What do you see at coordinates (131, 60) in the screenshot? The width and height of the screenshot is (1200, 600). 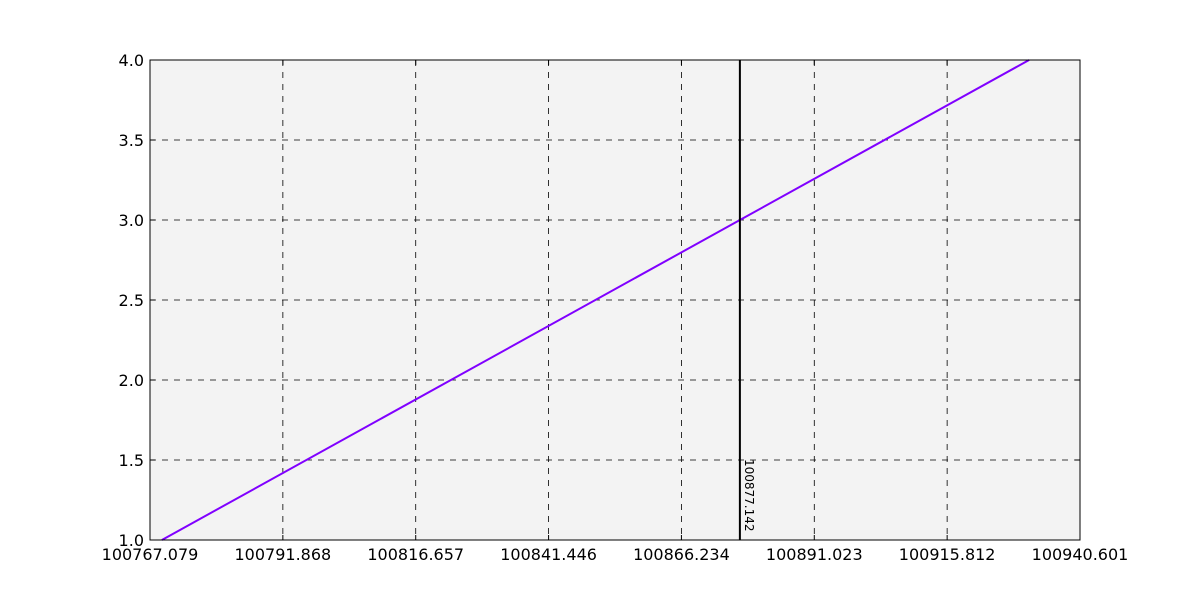 I see `y-tick-label: 4.0` at bounding box center [131, 60].